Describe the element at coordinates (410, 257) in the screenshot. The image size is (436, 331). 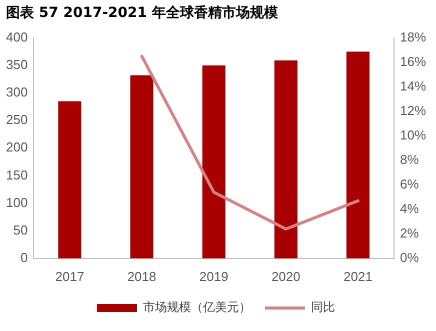
I see `y2-tick-label: 0%` at that location.